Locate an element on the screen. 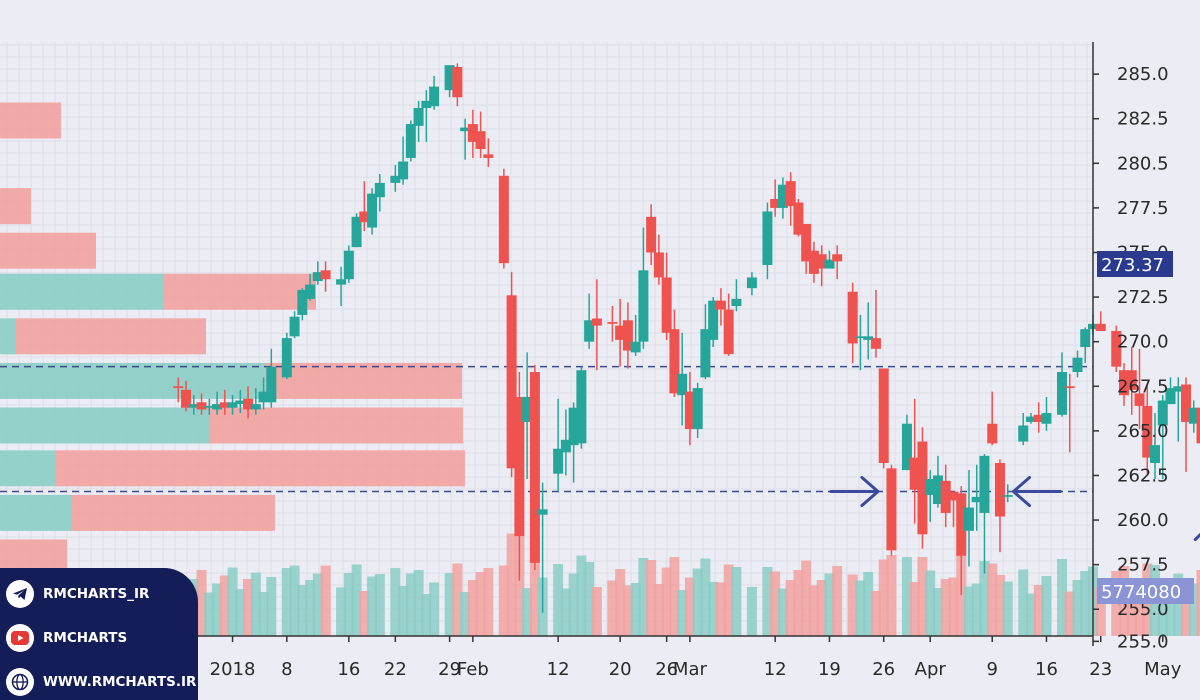  date-tick-label: 2018 is located at coordinates (233, 669).